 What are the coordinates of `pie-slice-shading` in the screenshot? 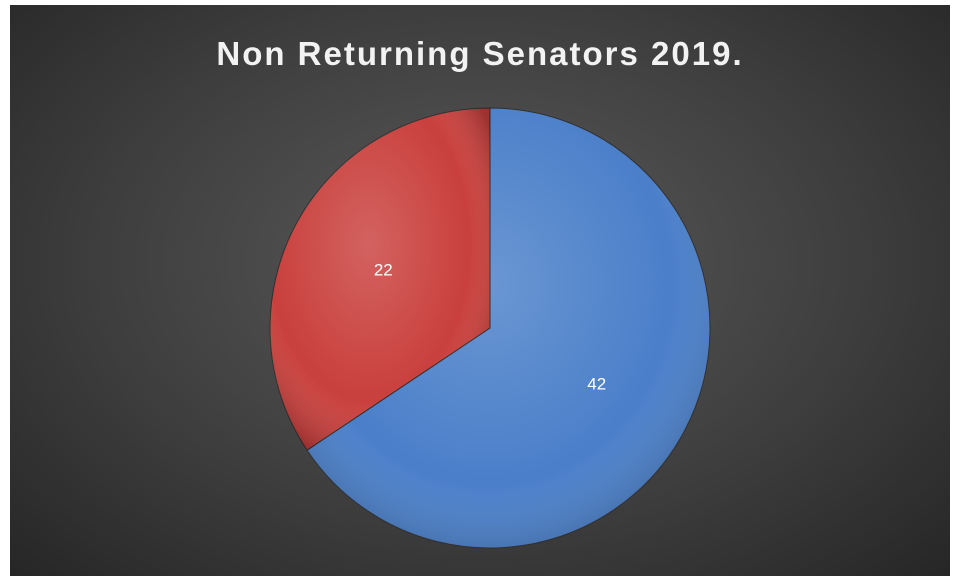 It's located at (380, 279).